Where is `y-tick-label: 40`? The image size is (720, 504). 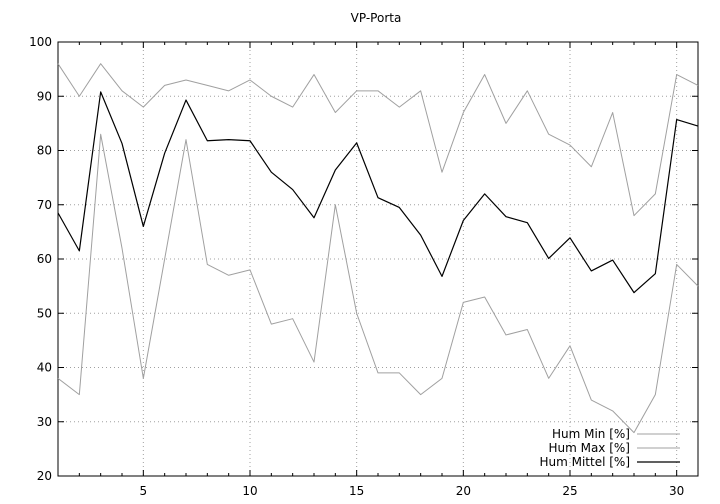 y-tick-label: 40 is located at coordinates (44, 368).